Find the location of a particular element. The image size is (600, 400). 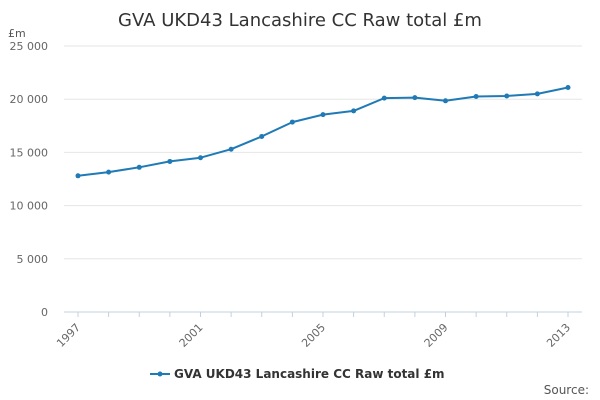

y-tick-label: 0 is located at coordinates (44, 312).